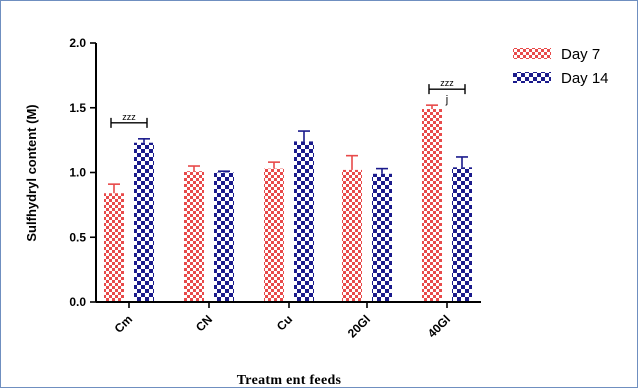 Image resolution: width=638 pixels, height=389 pixels. What do you see at coordinates (77, 173) in the screenshot?
I see `y-tick-label: 1.0` at bounding box center [77, 173].